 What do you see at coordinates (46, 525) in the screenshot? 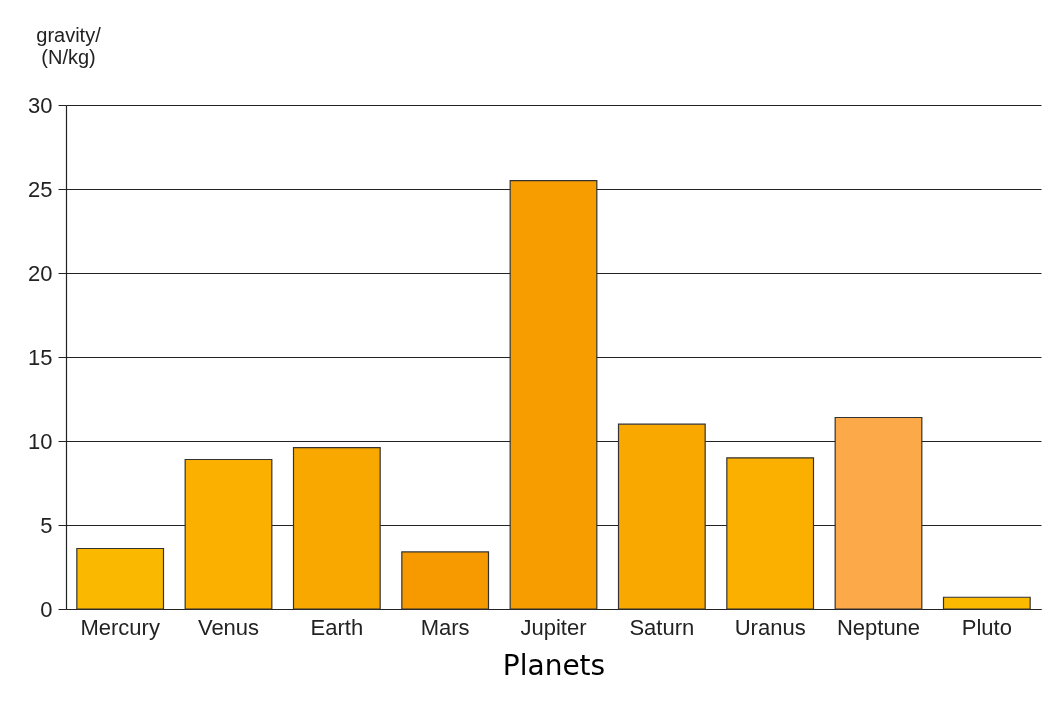
I see `y-tick-label: 5` at bounding box center [46, 525].